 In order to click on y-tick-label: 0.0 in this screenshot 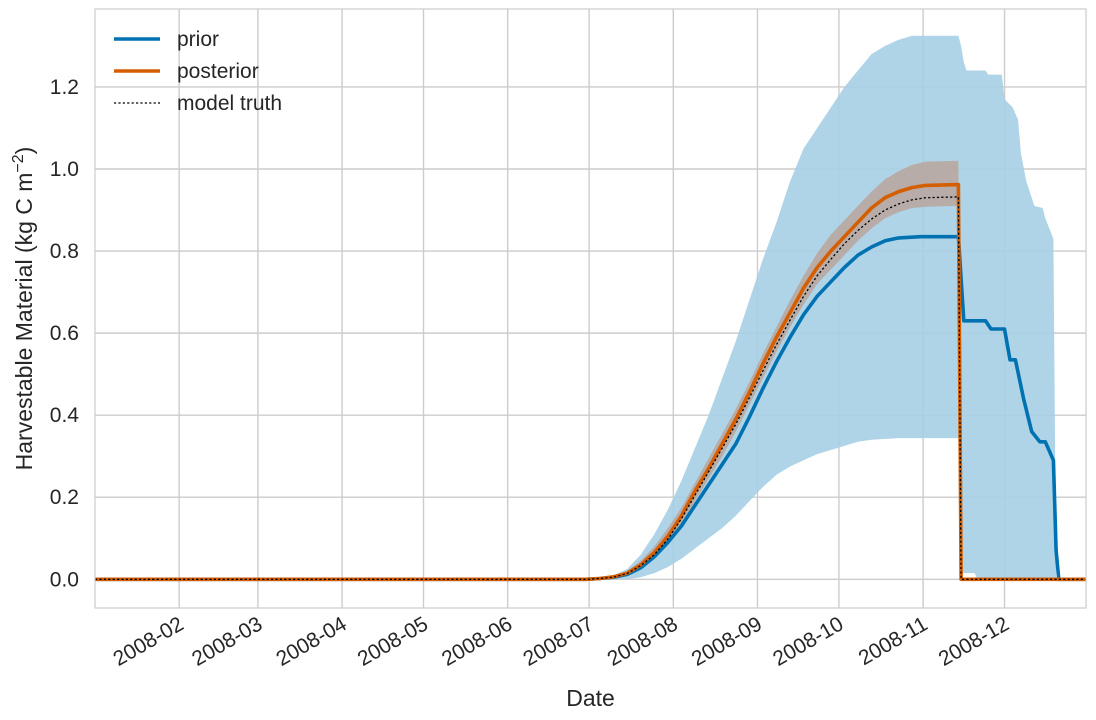, I will do `click(64, 579)`.